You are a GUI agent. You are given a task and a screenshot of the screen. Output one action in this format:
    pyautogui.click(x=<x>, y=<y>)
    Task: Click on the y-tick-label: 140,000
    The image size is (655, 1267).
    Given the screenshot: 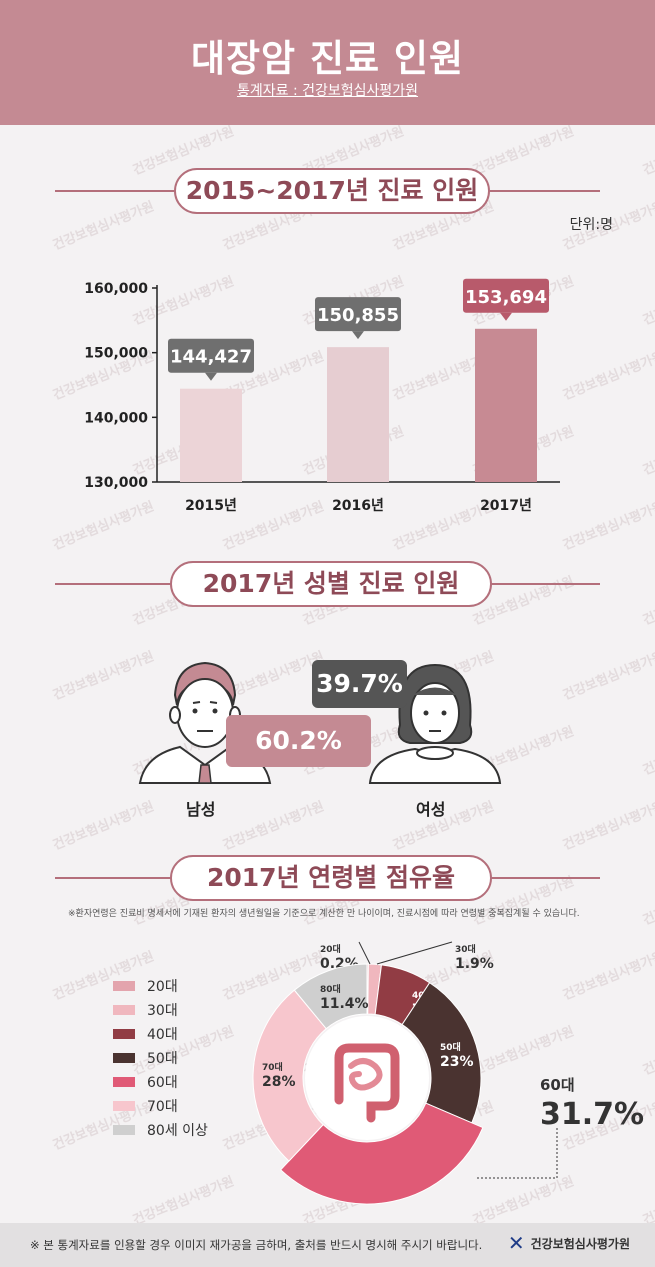 What is the action you would take?
    pyautogui.click(x=116, y=418)
    